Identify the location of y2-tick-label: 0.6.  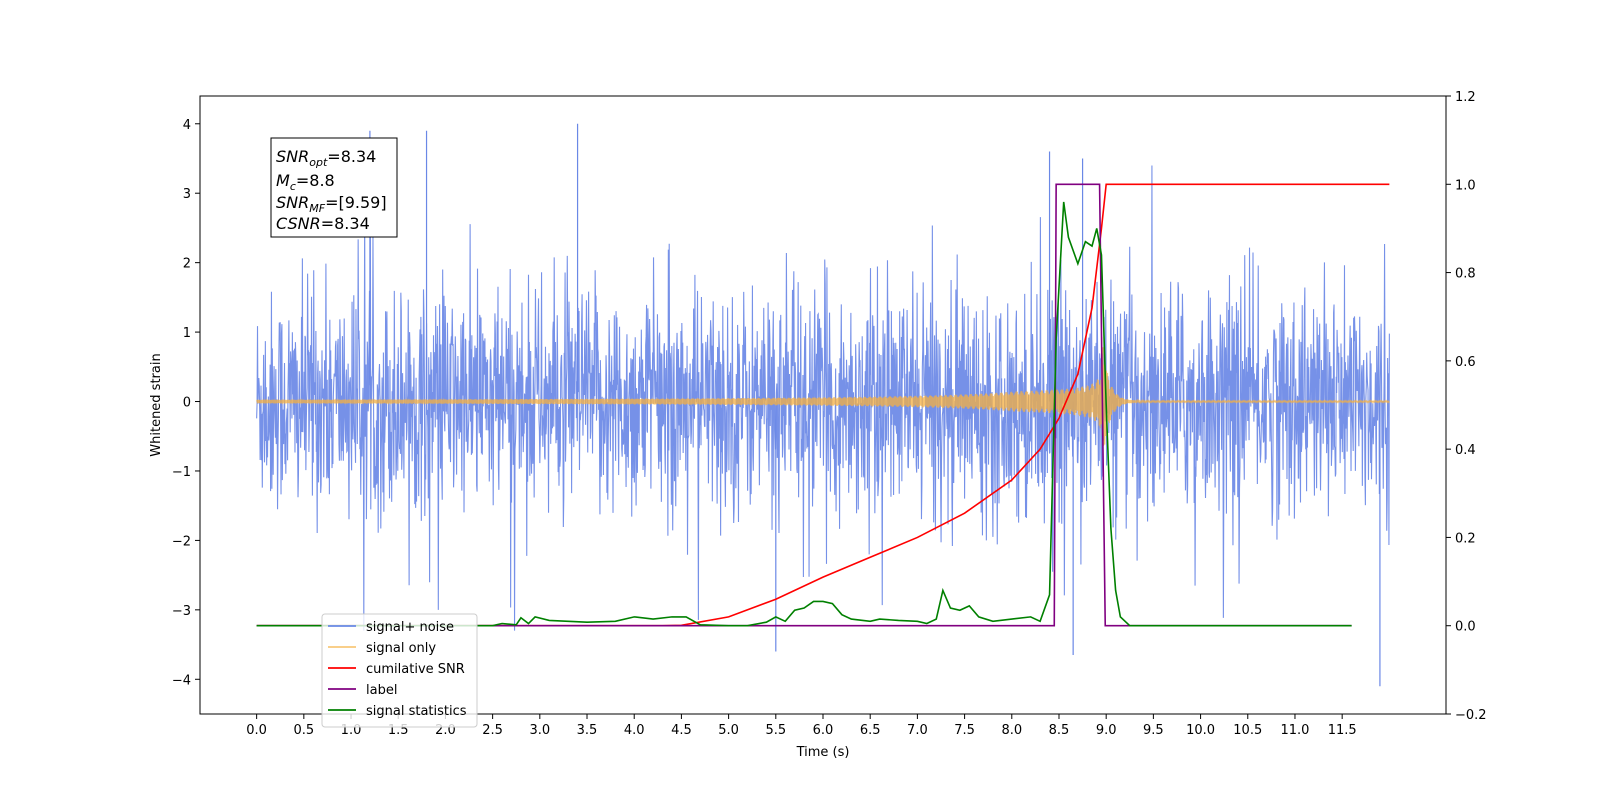
(1465, 362).